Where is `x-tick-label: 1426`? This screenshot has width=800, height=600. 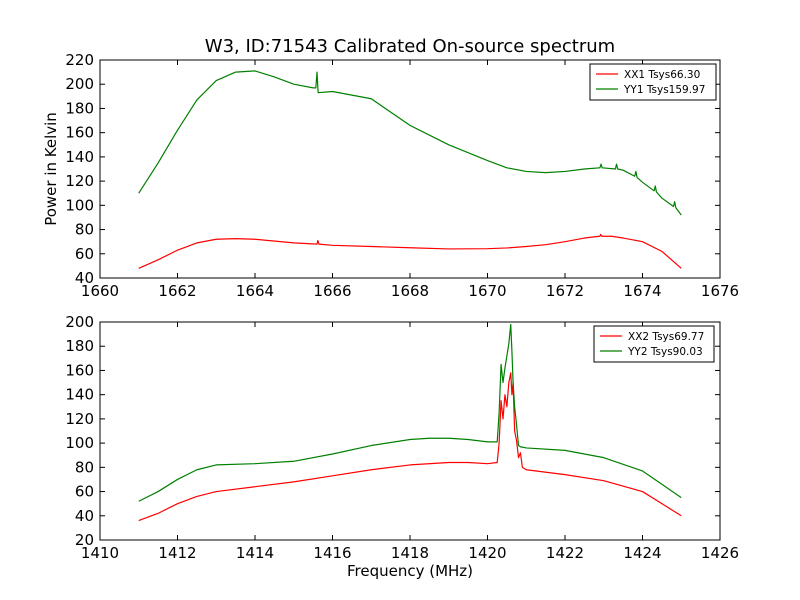 x-tick-label: 1426 is located at coordinates (720, 553).